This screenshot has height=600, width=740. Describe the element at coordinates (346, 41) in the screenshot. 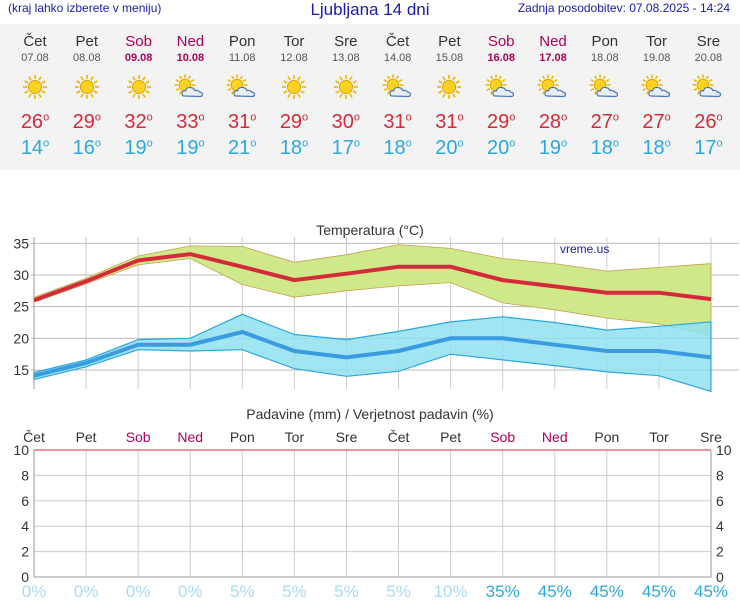

I see `day-name: Sre` at that location.